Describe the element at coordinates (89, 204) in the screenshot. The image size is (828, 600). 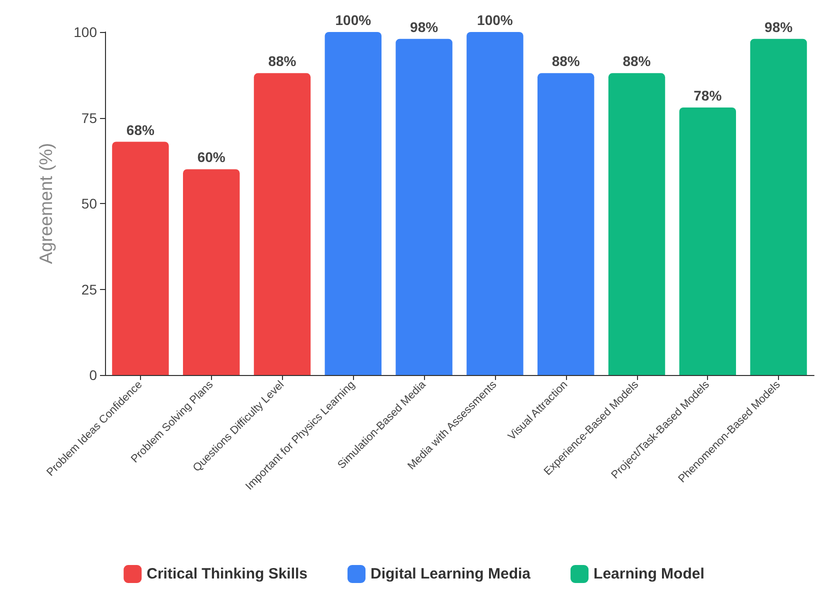
I see `y-tick-label: 50` at that location.